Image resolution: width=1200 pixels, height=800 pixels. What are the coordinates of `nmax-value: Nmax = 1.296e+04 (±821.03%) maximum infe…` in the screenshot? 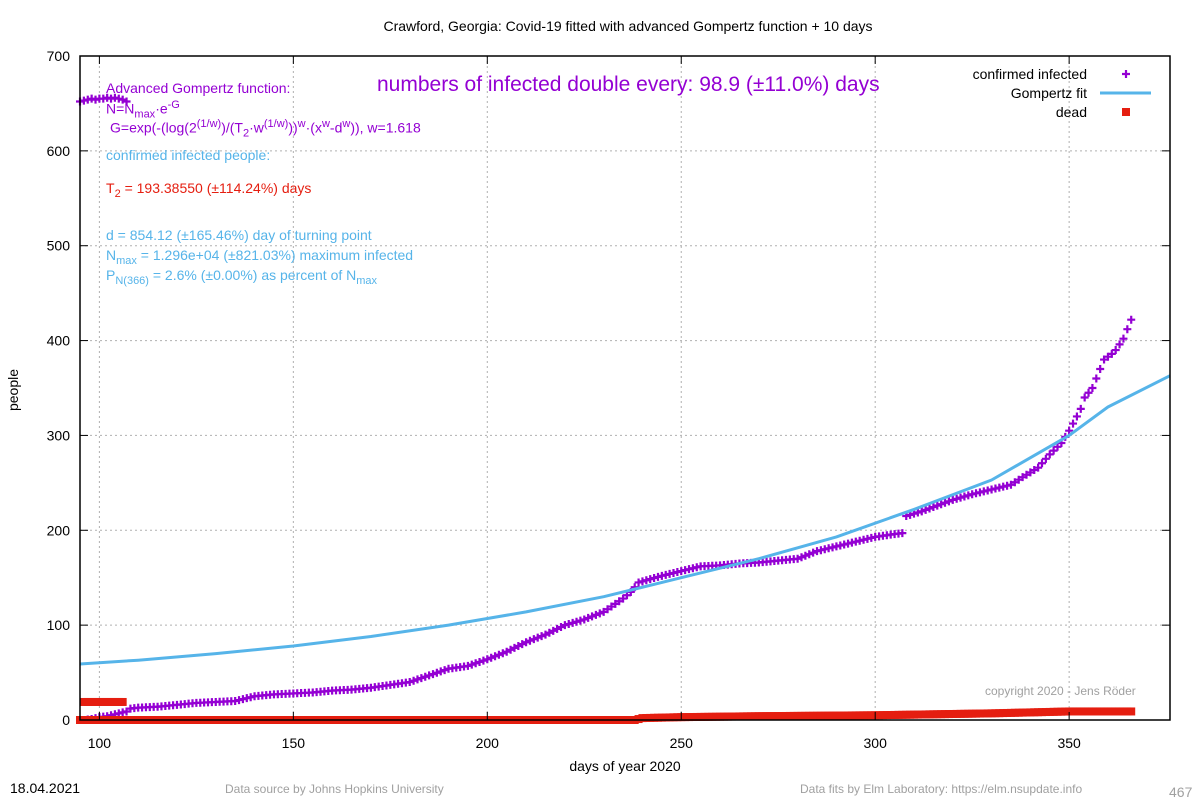 It's located at (260, 257).